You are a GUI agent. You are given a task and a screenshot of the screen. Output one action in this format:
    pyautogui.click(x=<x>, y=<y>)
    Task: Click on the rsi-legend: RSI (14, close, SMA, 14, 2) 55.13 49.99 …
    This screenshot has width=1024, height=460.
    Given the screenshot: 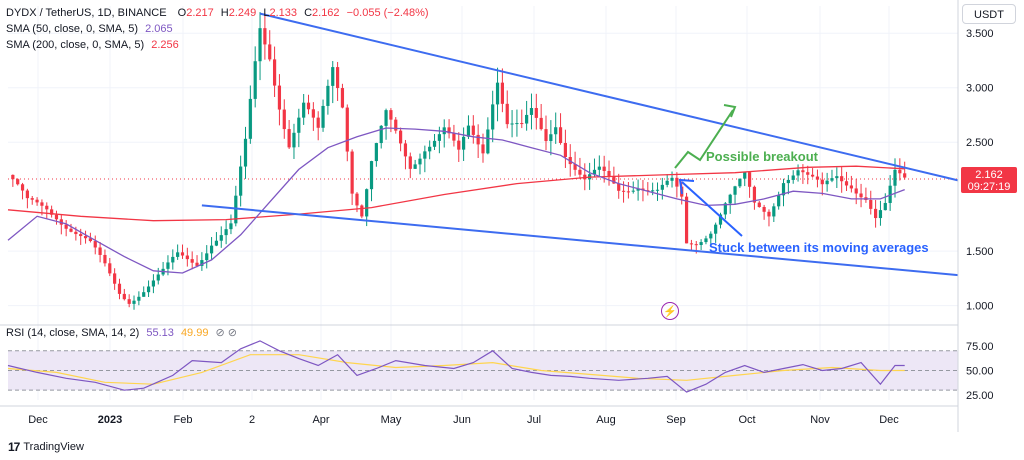 What is the action you would take?
    pyautogui.click(x=121, y=332)
    